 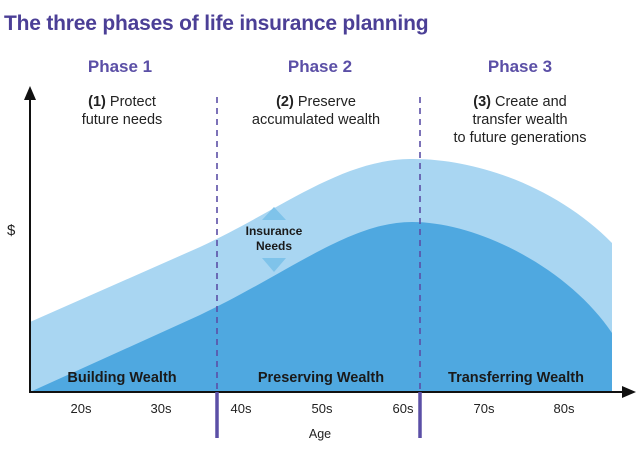 What do you see at coordinates (120, 66) in the screenshot?
I see `phase-1-label: Phase 1` at bounding box center [120, 66].